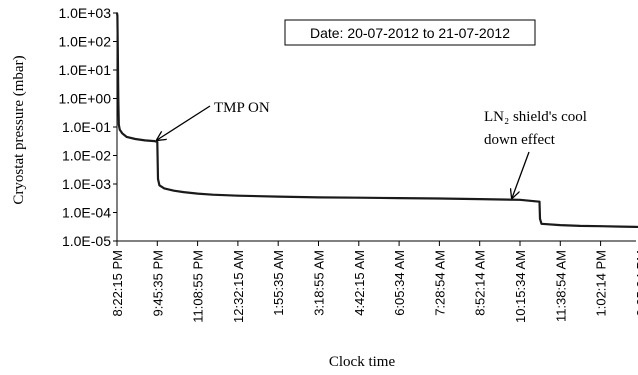 This screenshot has height=375, width=638. Describe the element at coordinates (86, 127) in the screenshot. I see `y-tick-label: 1.0E-01` at that location.